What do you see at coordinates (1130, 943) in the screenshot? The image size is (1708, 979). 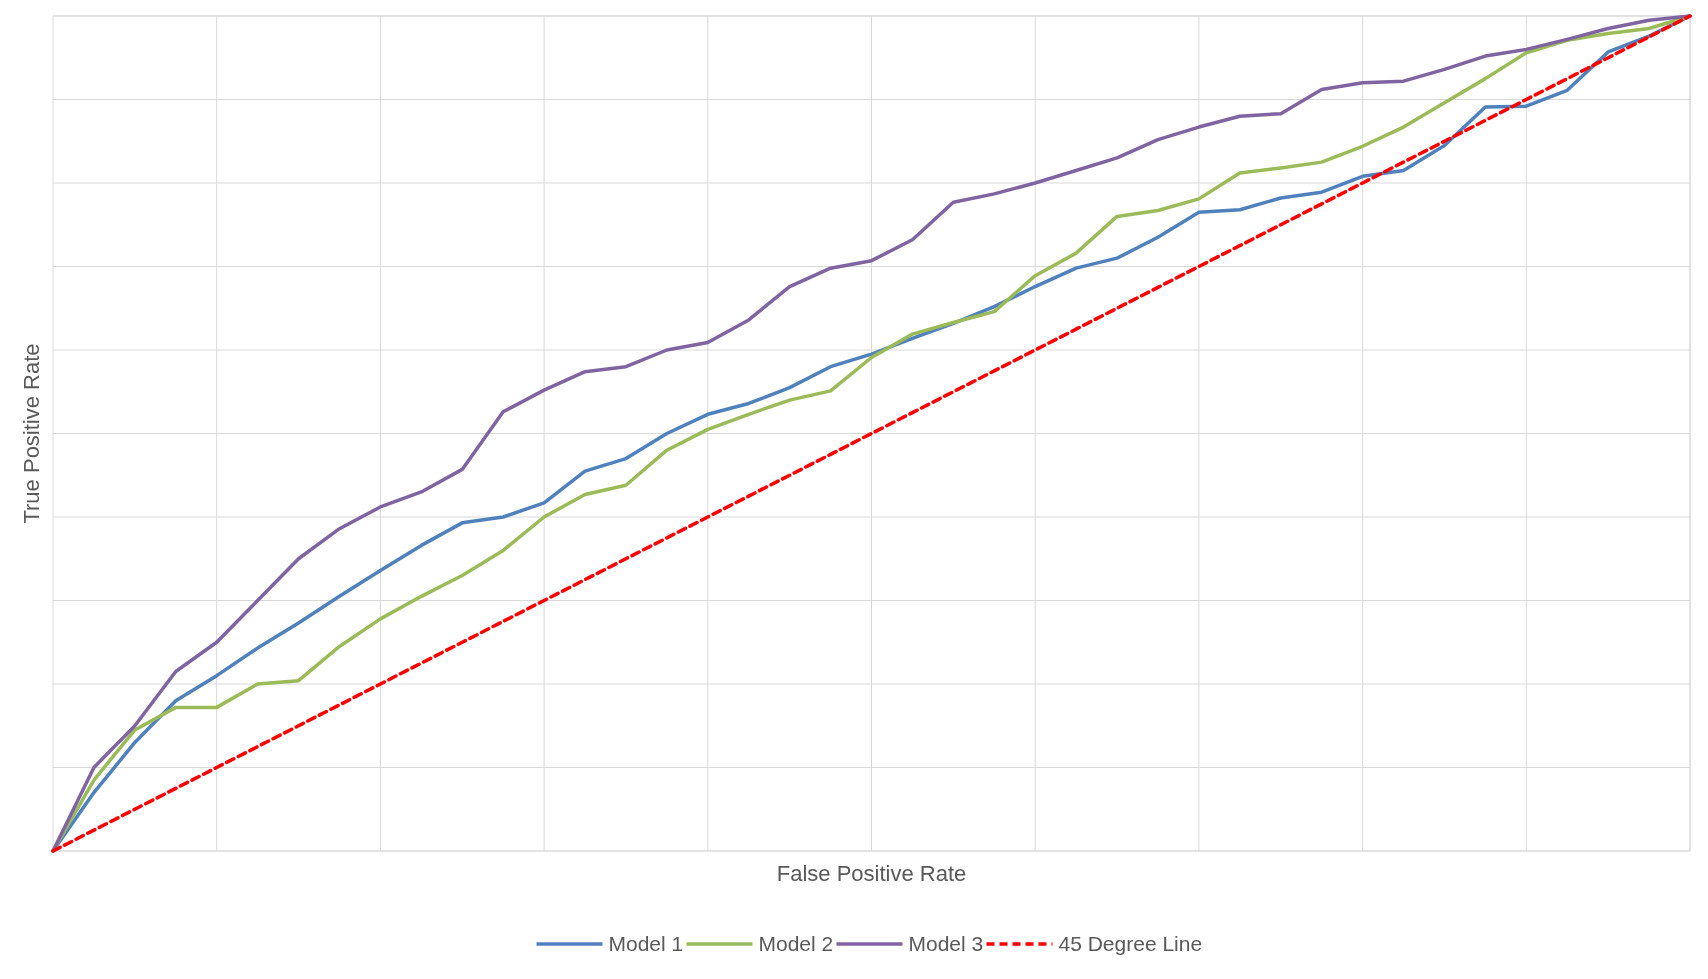 I see `legend-label: 45 Degree Line` at bounding box center [1130, 943].